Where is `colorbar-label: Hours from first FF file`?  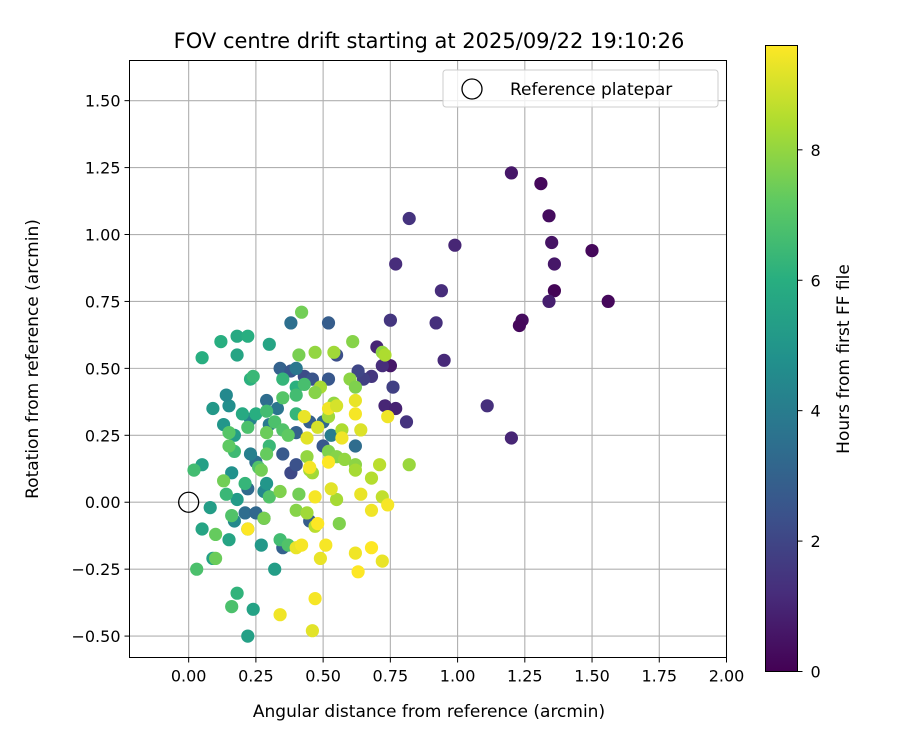
colorbar-label: Hours from first FF file is located at coordinates (844, 359).